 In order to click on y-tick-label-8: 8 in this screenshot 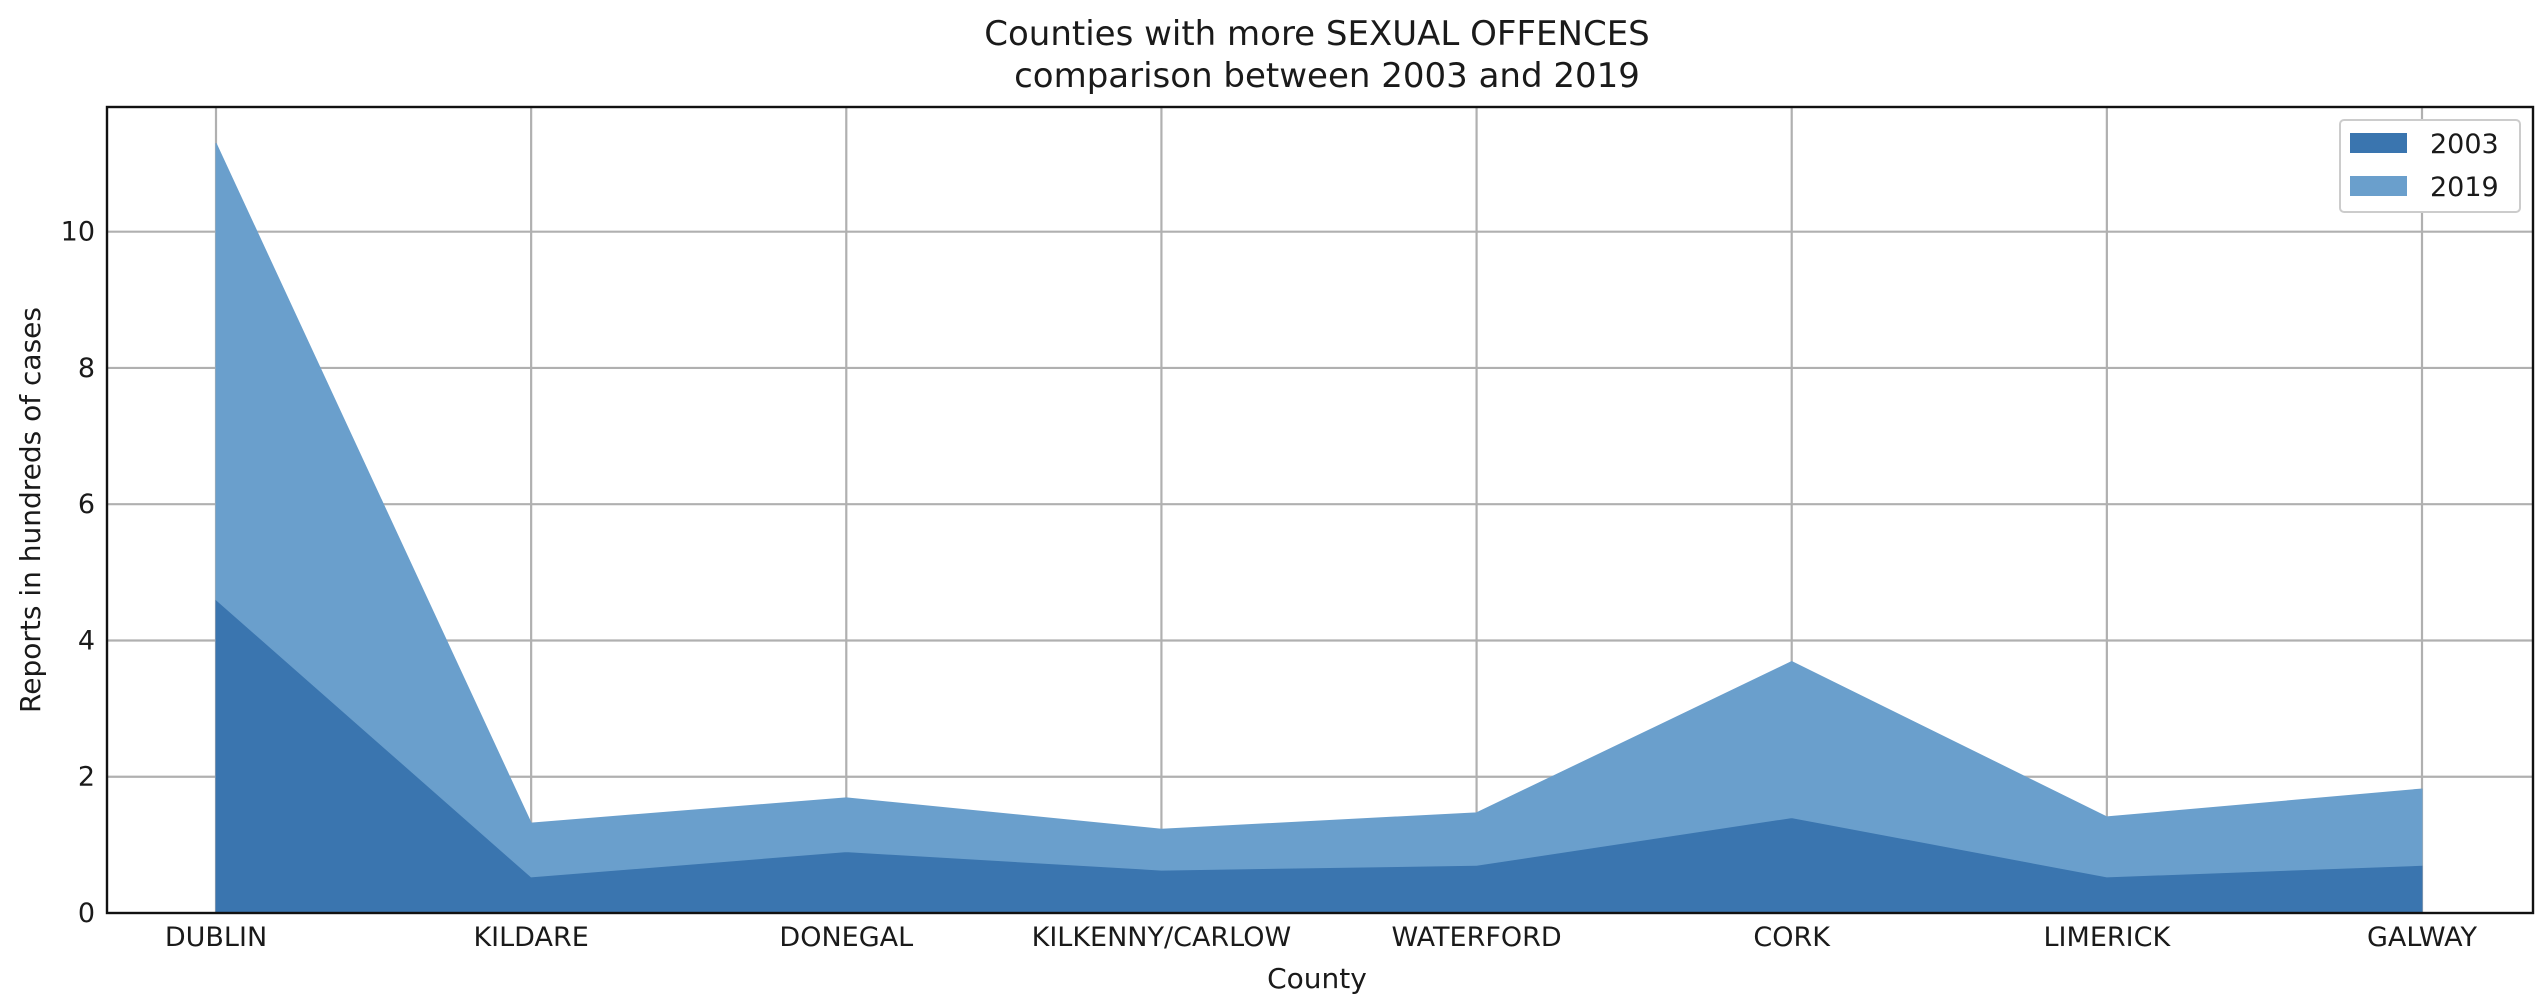, I will do `click(86, 368)`.